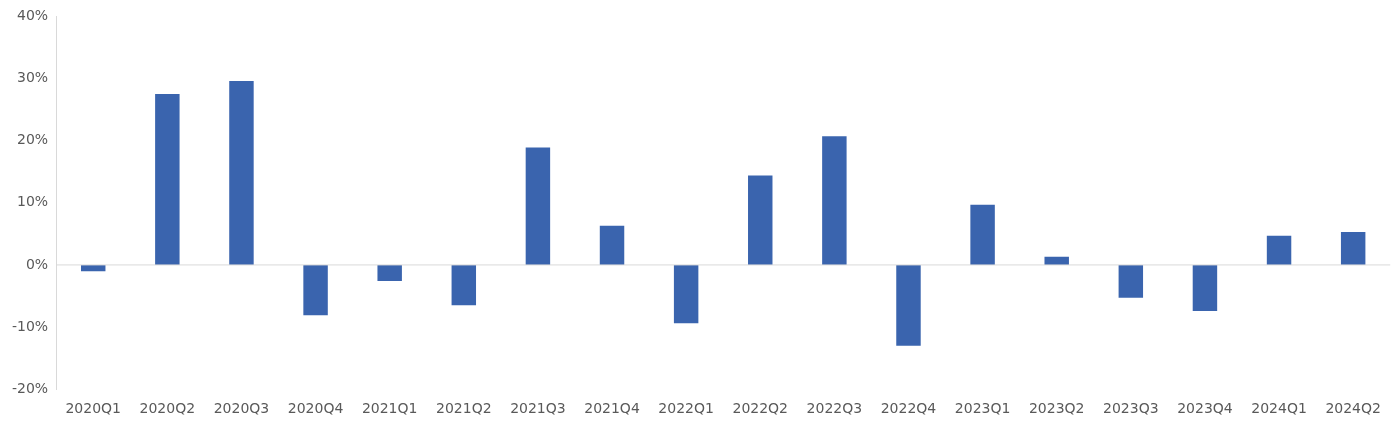 This screenshot has width=1393, height=430. Describe the element at coordinates (1279, 408) in the screenshot. I see `x-tick-label: 2024Q1` at that location.